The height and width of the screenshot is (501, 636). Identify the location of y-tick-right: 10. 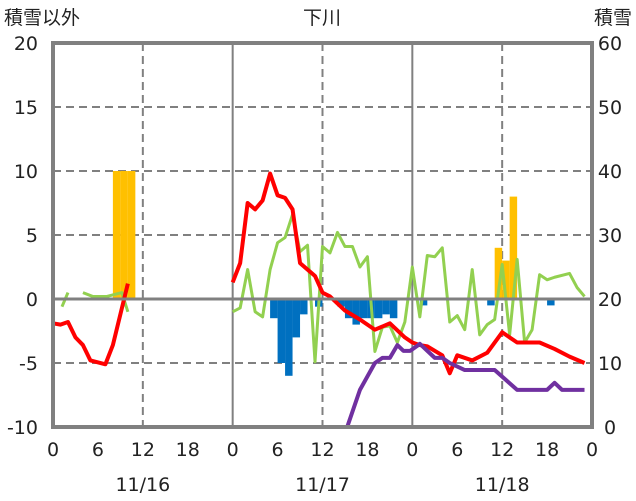
(610, 364).